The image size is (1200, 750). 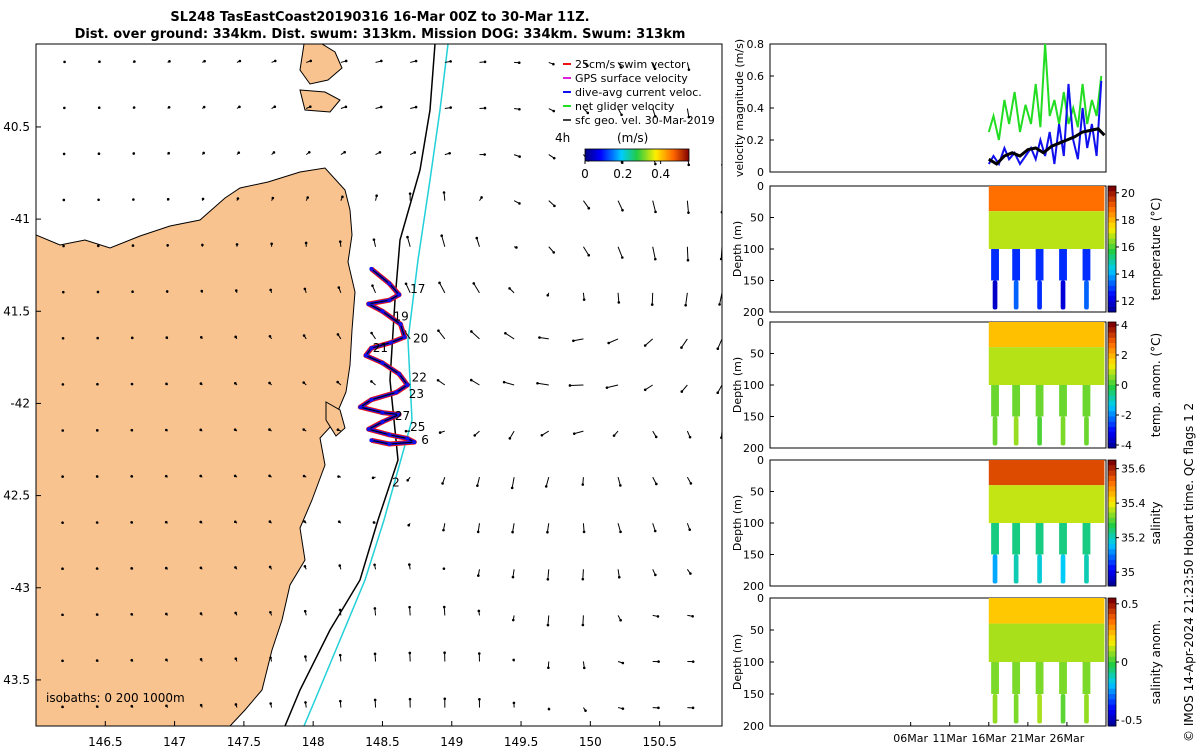 What do you see at coordinates (1046, 642) in the screenshot?
I see `mid-layer` at bounding box center [1046, 642].